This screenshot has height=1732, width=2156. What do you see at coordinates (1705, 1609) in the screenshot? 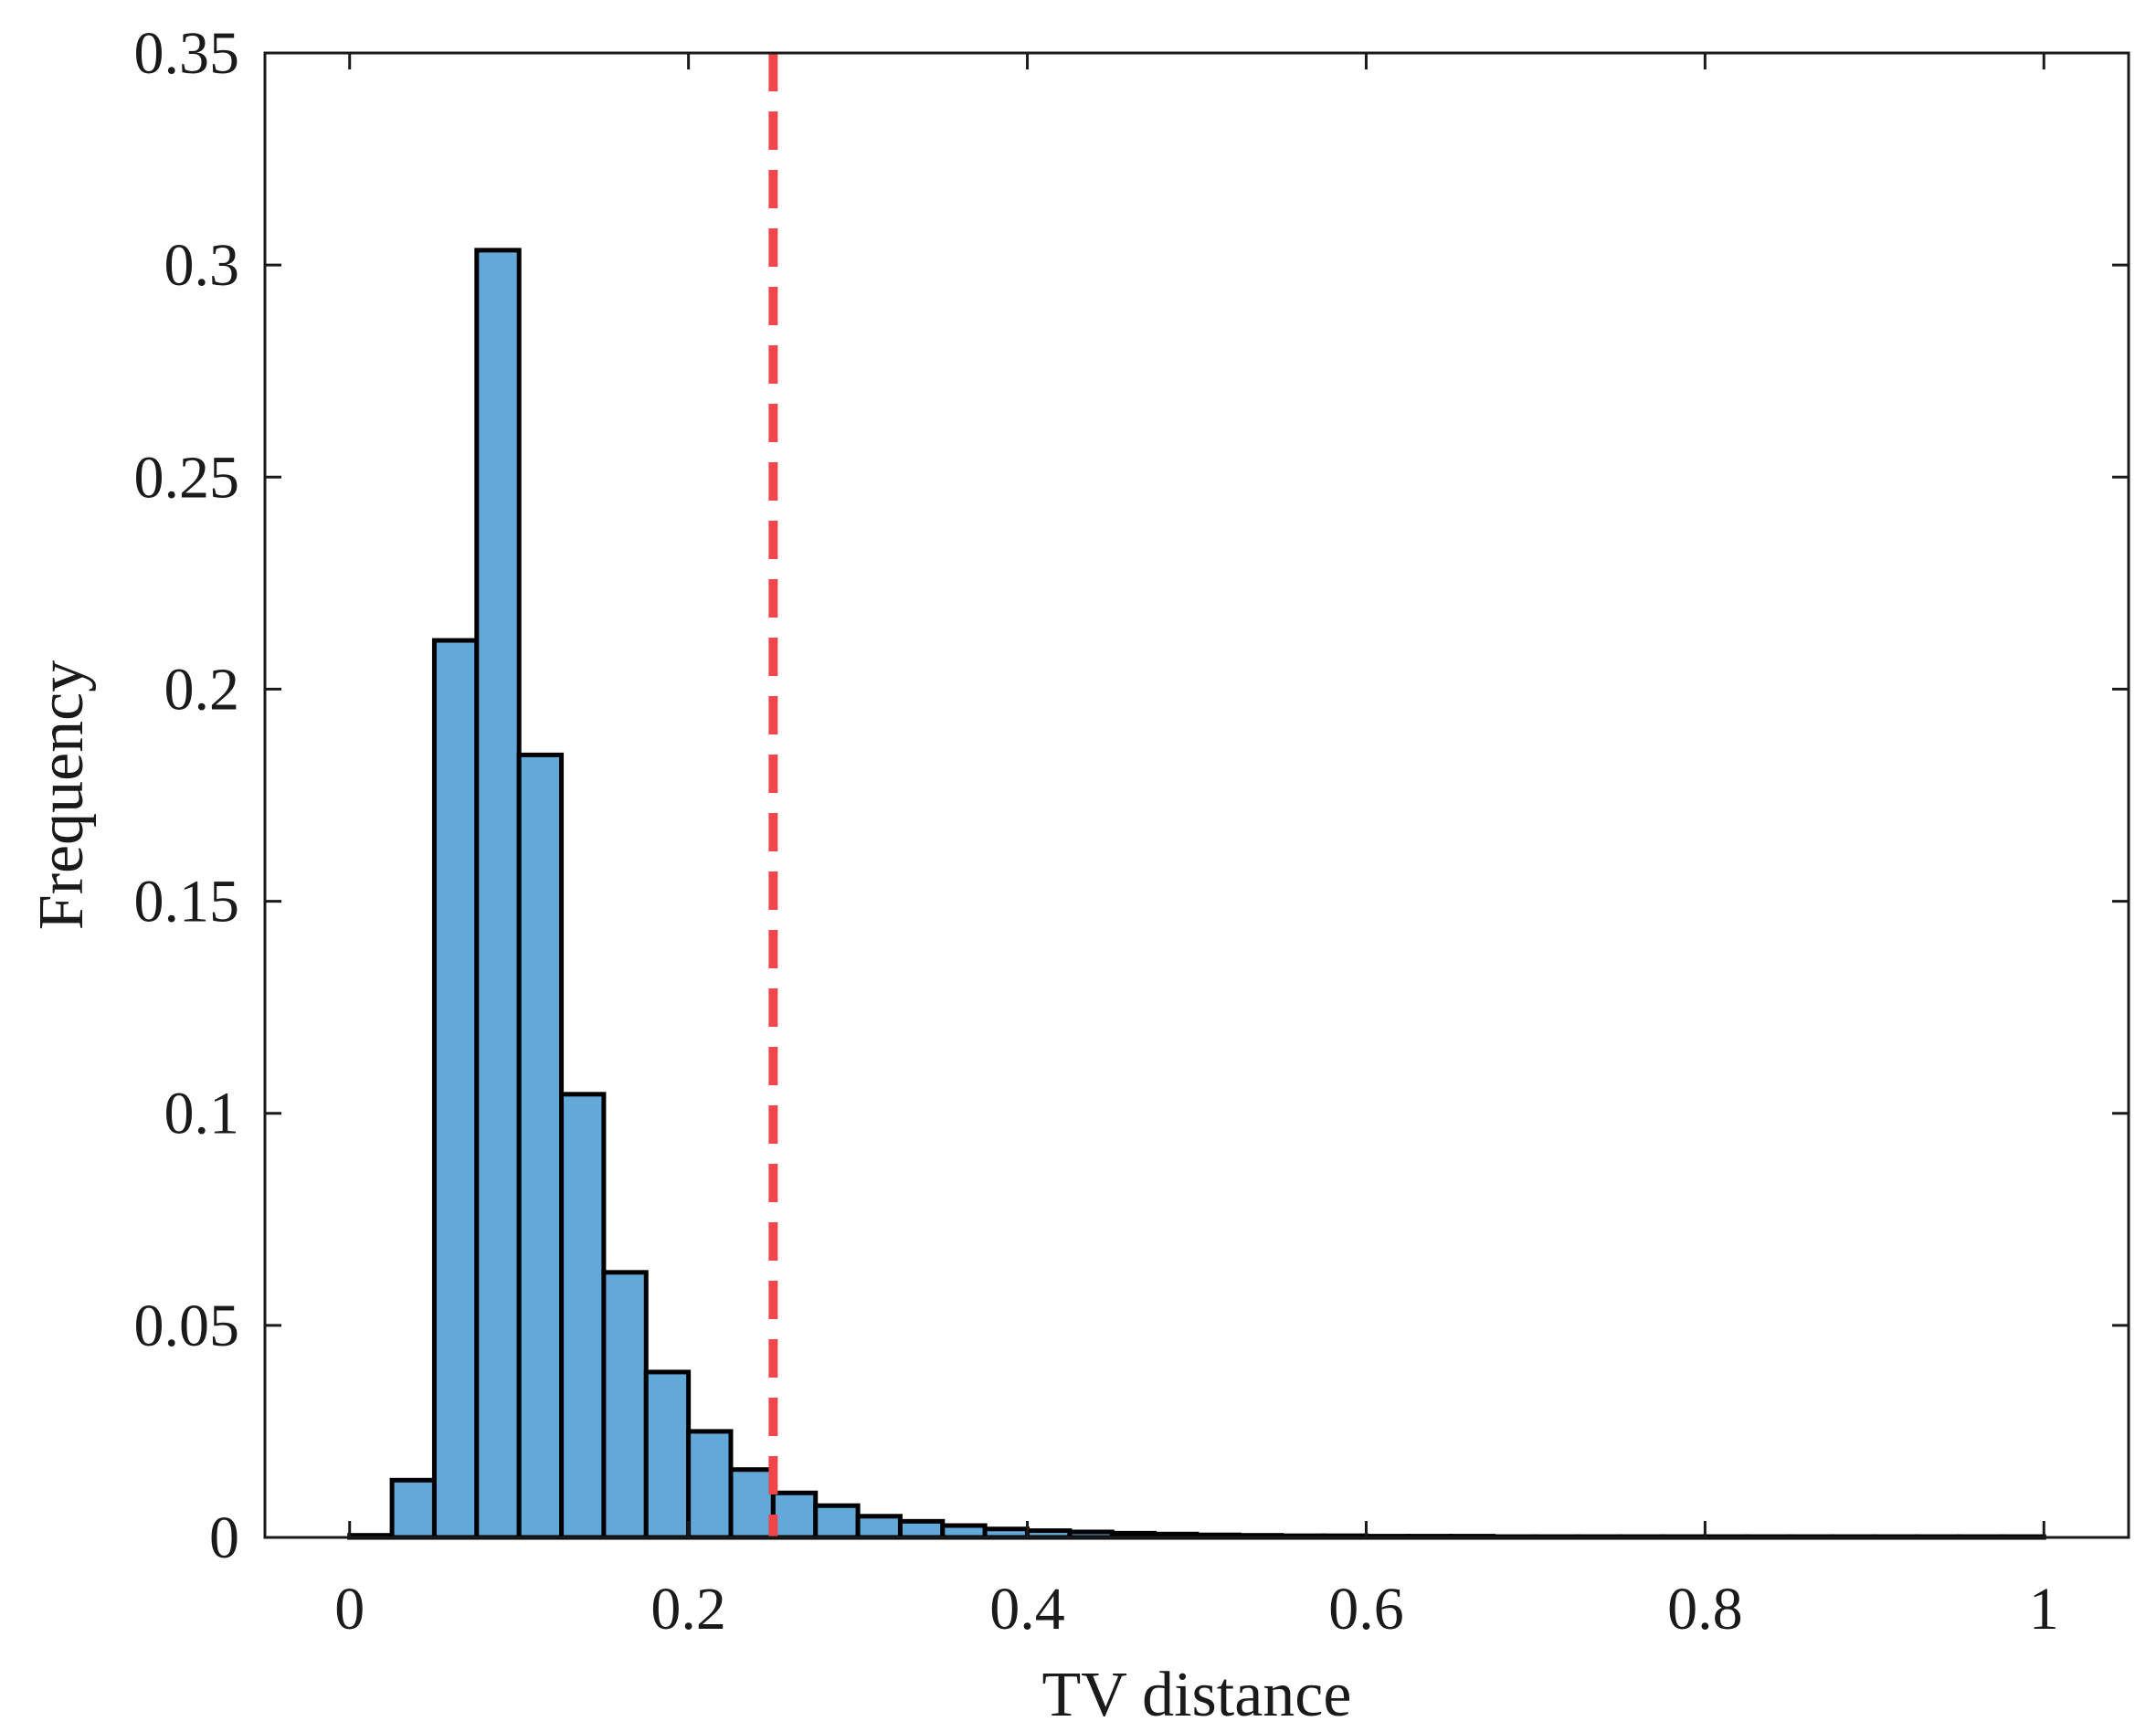
I see `x-tick-label: 0.8` at bounding box center [1705, 1609].